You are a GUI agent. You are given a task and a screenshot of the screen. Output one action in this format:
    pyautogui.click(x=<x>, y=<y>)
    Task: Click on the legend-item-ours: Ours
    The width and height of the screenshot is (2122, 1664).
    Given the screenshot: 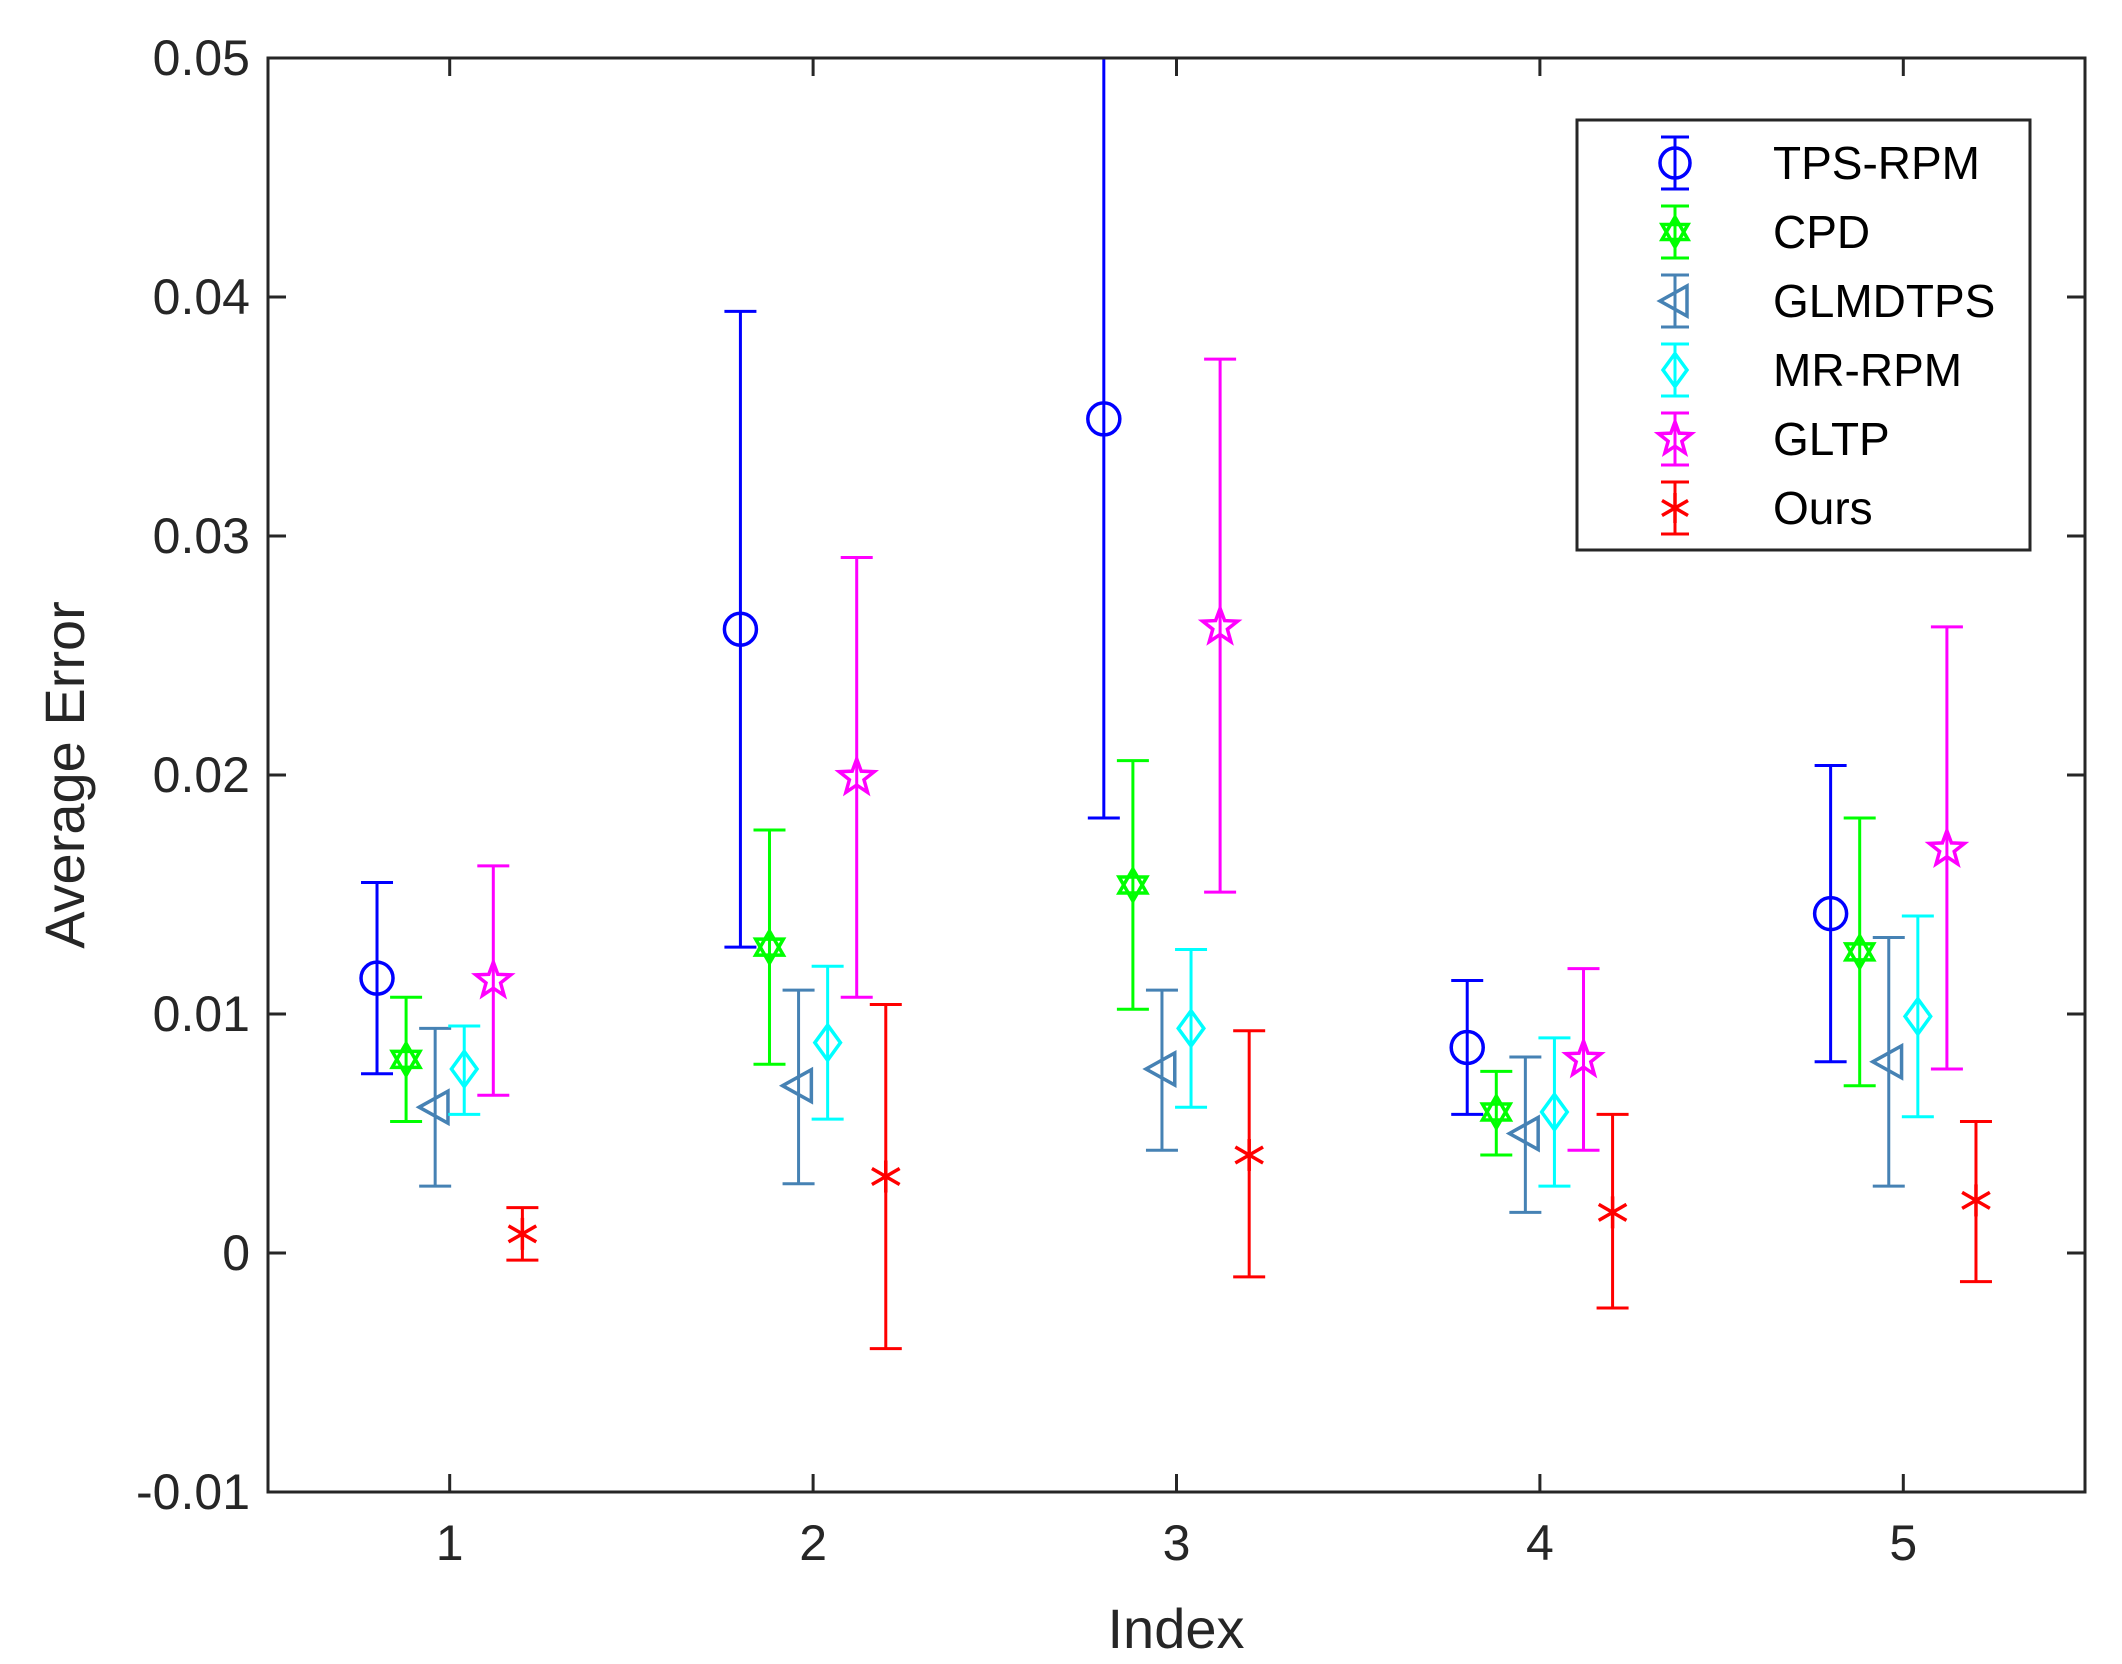 What is the action you would take?
    pyautogui.click(x=1767, y=508)
    